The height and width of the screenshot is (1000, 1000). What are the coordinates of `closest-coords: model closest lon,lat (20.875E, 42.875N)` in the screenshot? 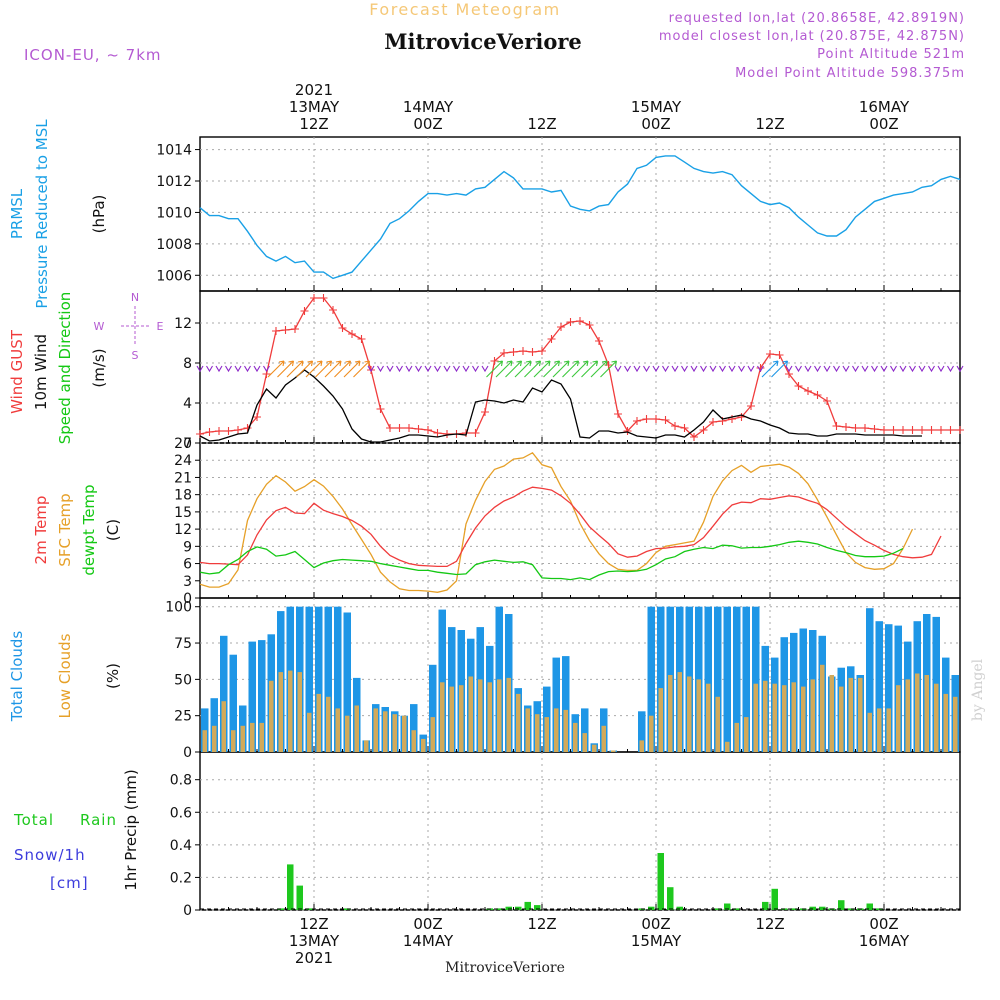 It's located at (812, 36).